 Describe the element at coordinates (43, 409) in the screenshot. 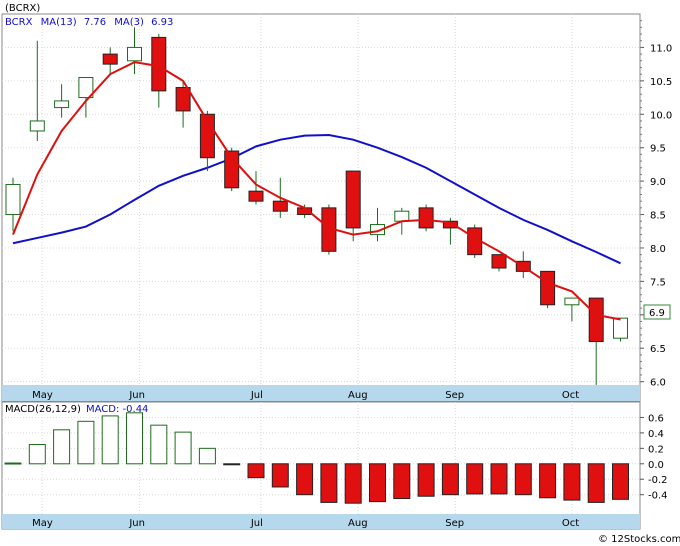

I see `macd-title: MACD(26,12,9)` at that location.